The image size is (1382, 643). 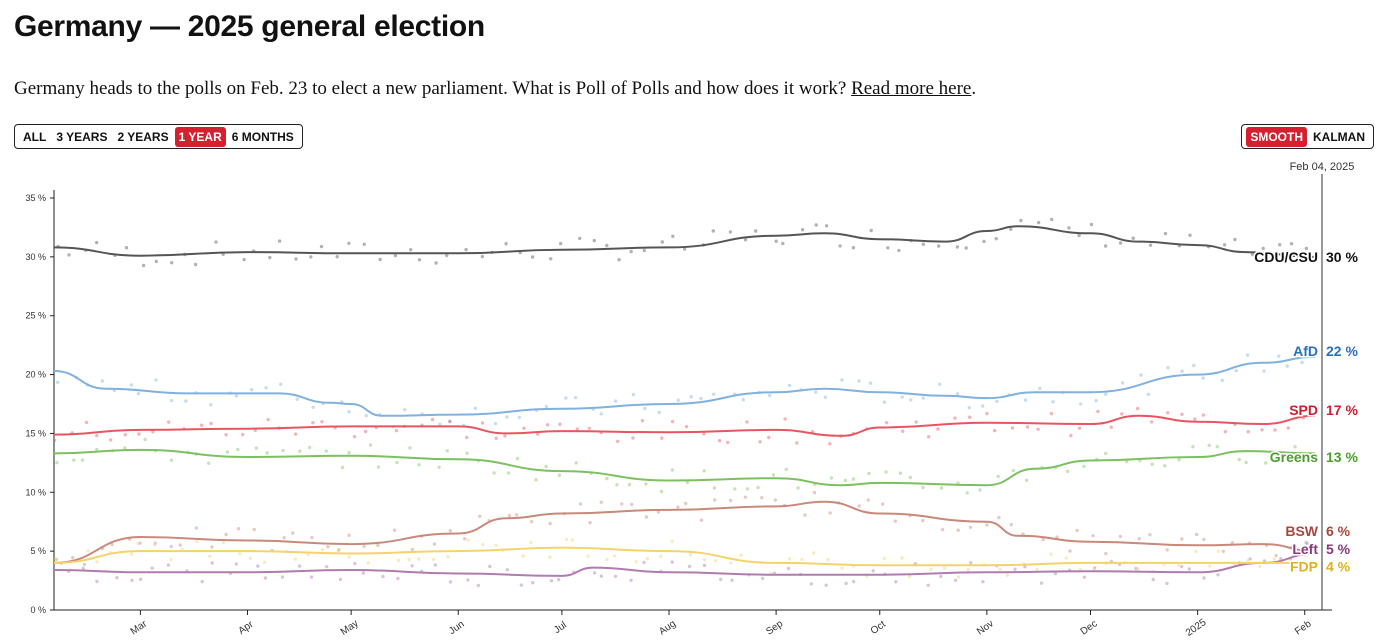 I want to click on range-1-year-button: 1 YEAR, so click(x=200, y=136).